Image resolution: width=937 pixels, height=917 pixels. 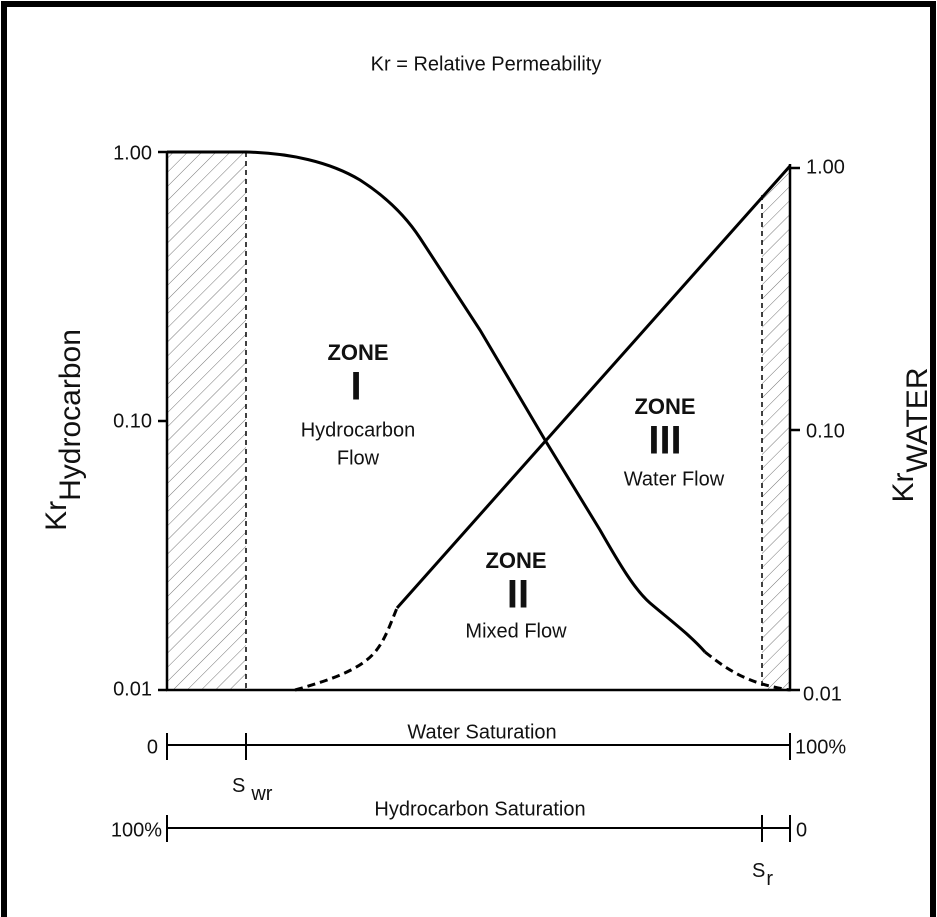 I want to click on scale-end: 0, so click(x=801, y=830).